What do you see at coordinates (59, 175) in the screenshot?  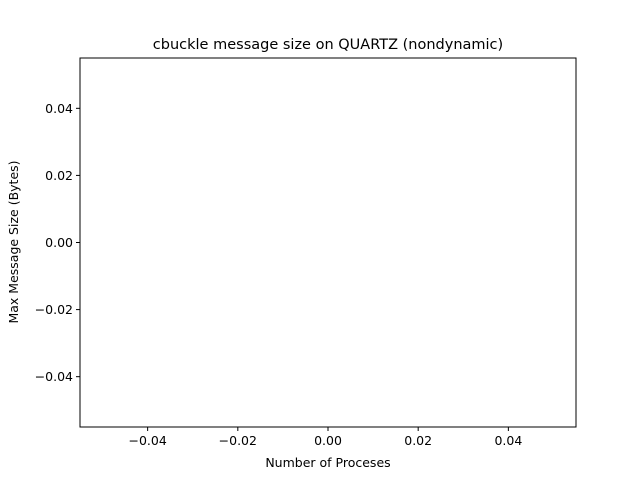 I see `y-tick-label: 0.02` at bounding box center [59, 175].